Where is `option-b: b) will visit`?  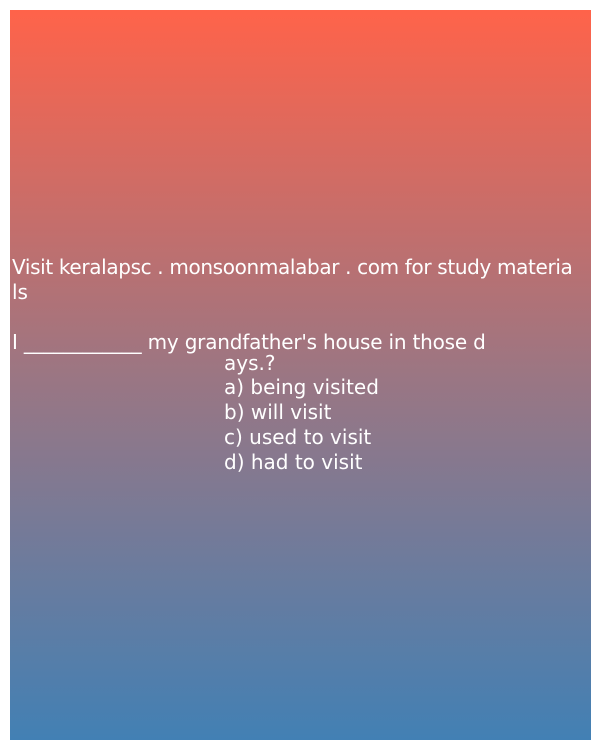 option-b: b) will visit is located at coordinates (278, 412).